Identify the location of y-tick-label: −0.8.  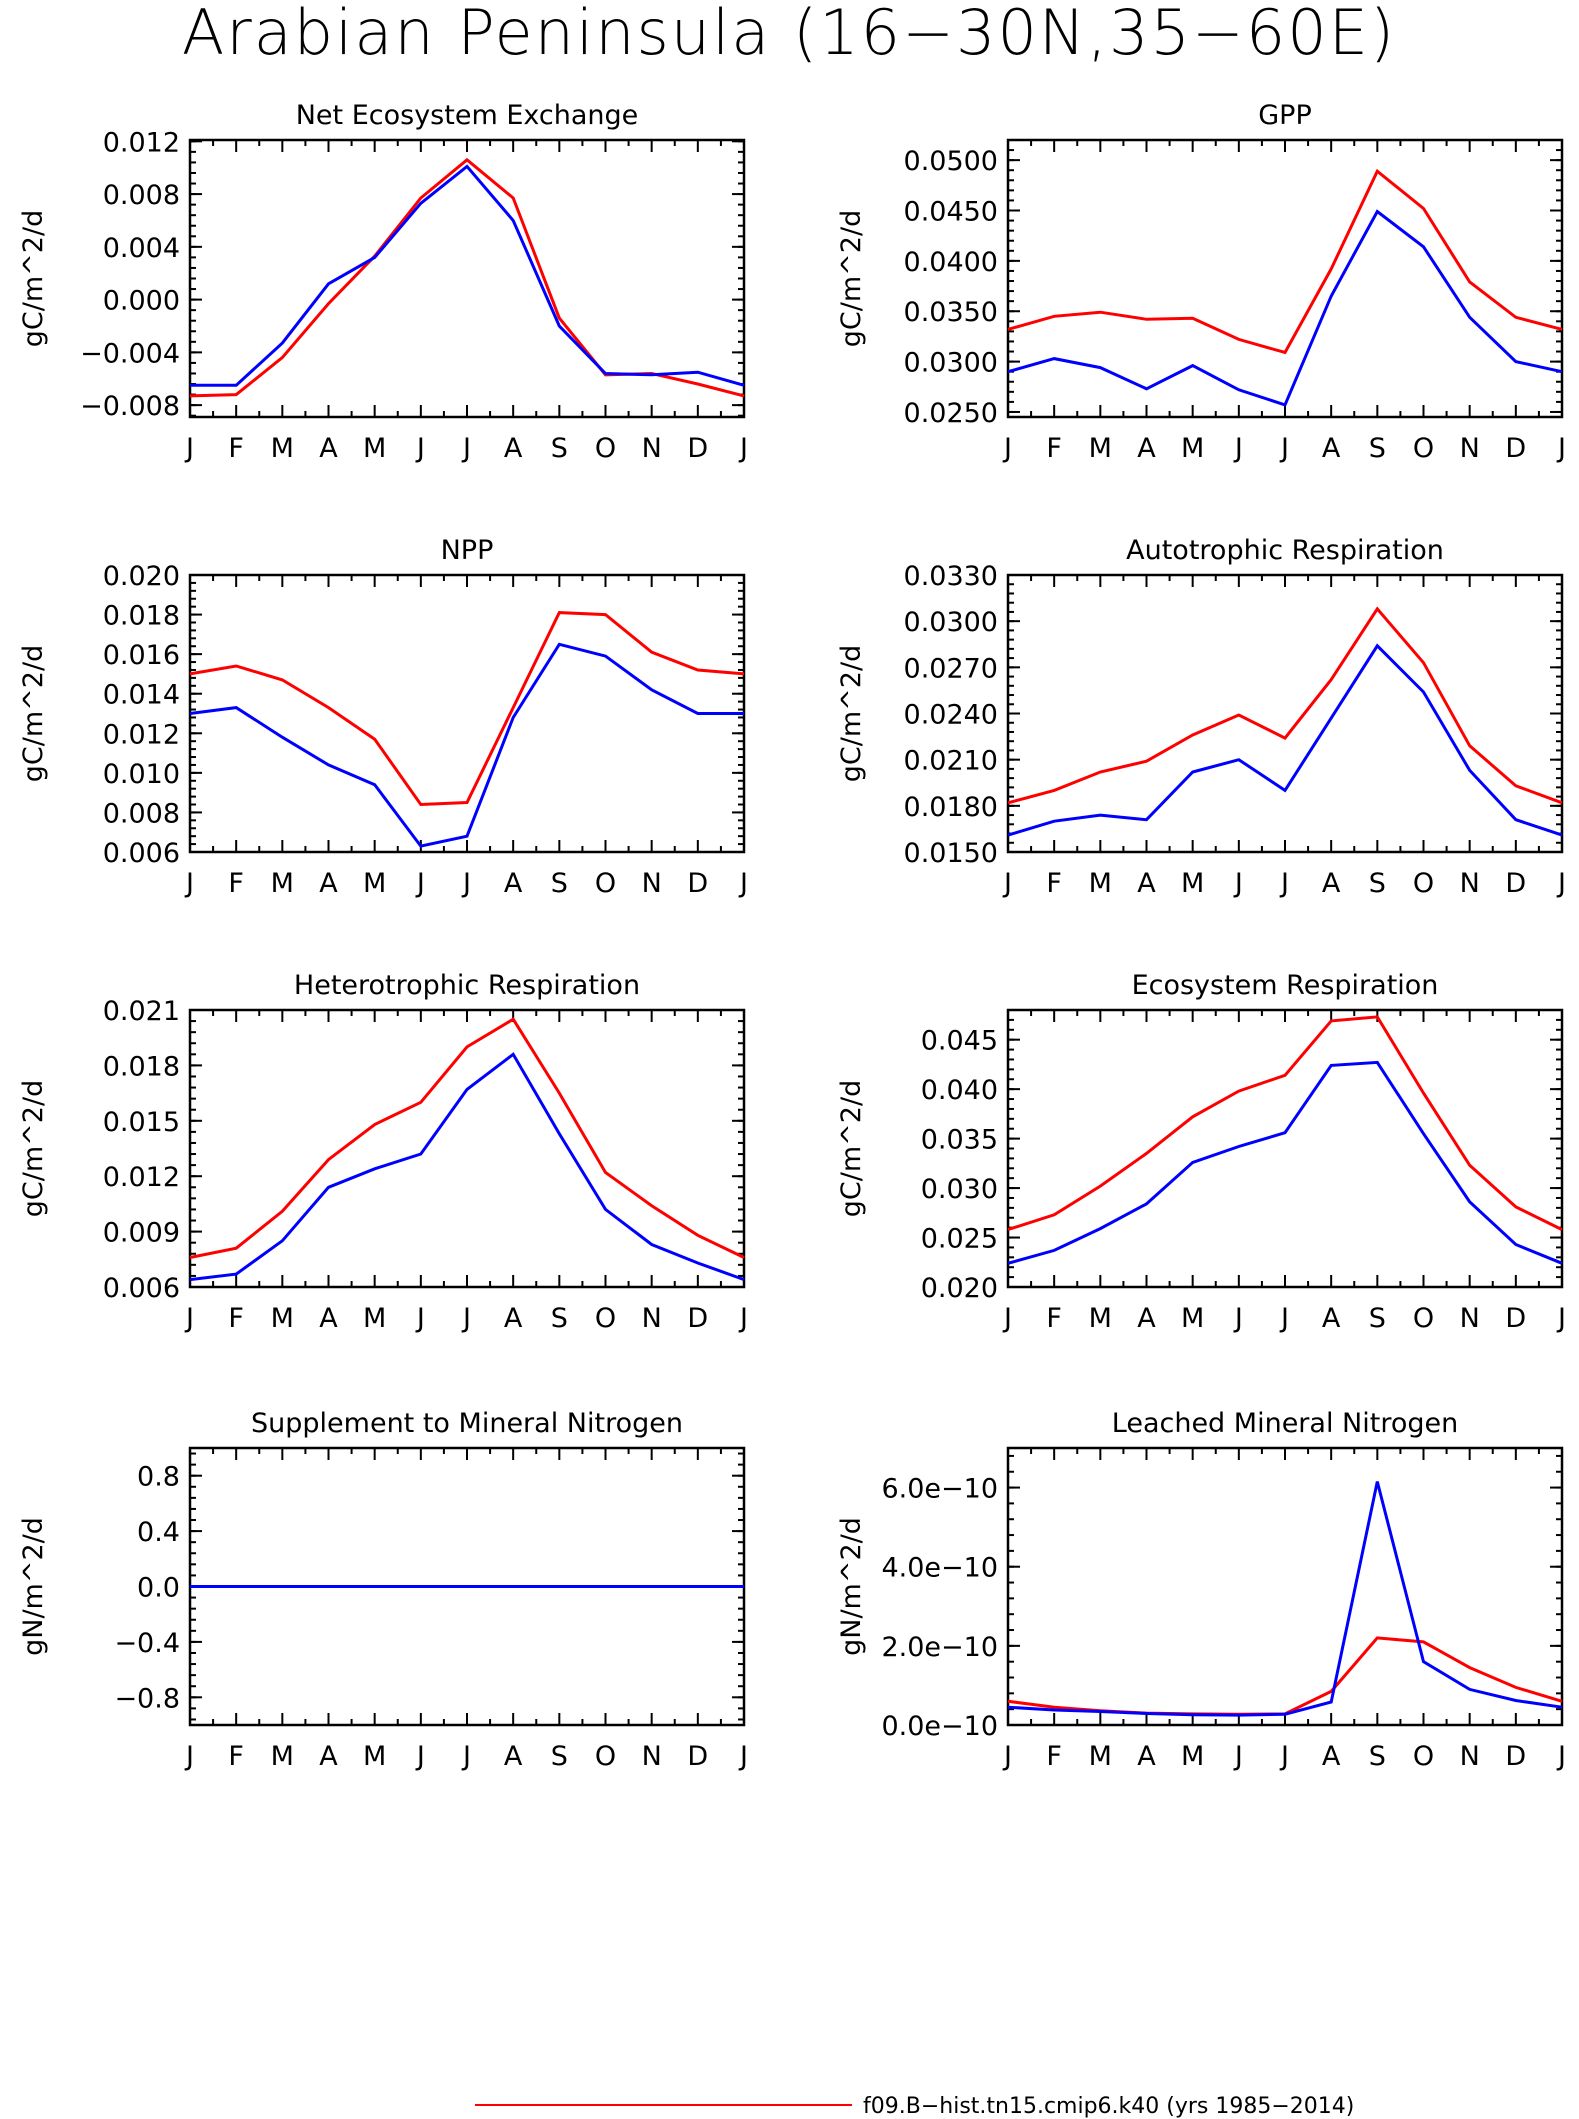
(147, 1698).